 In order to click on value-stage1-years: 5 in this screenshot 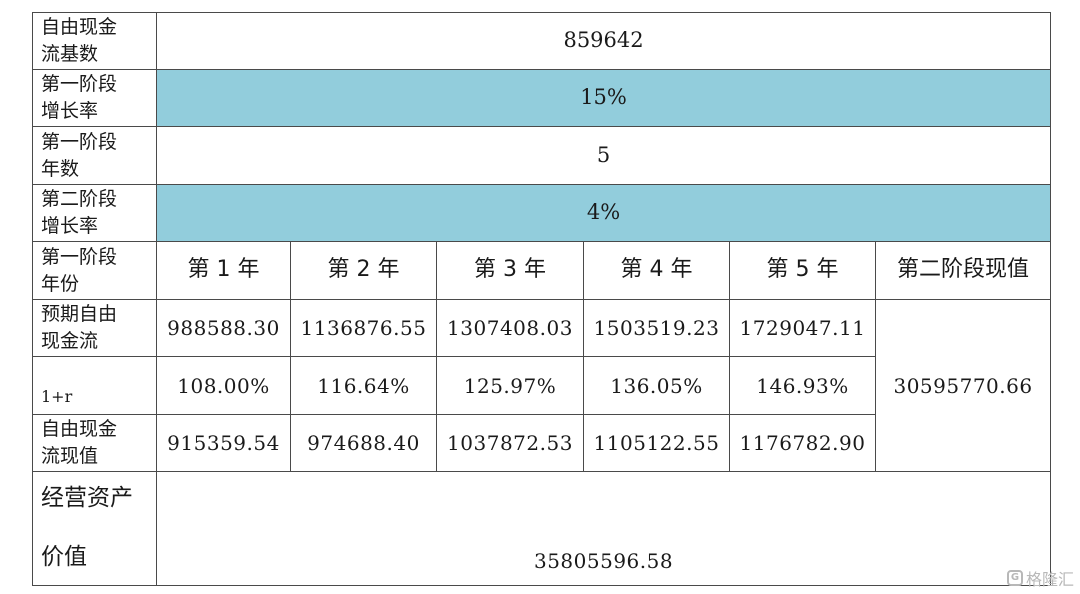, I will do `click(603, 155)`.